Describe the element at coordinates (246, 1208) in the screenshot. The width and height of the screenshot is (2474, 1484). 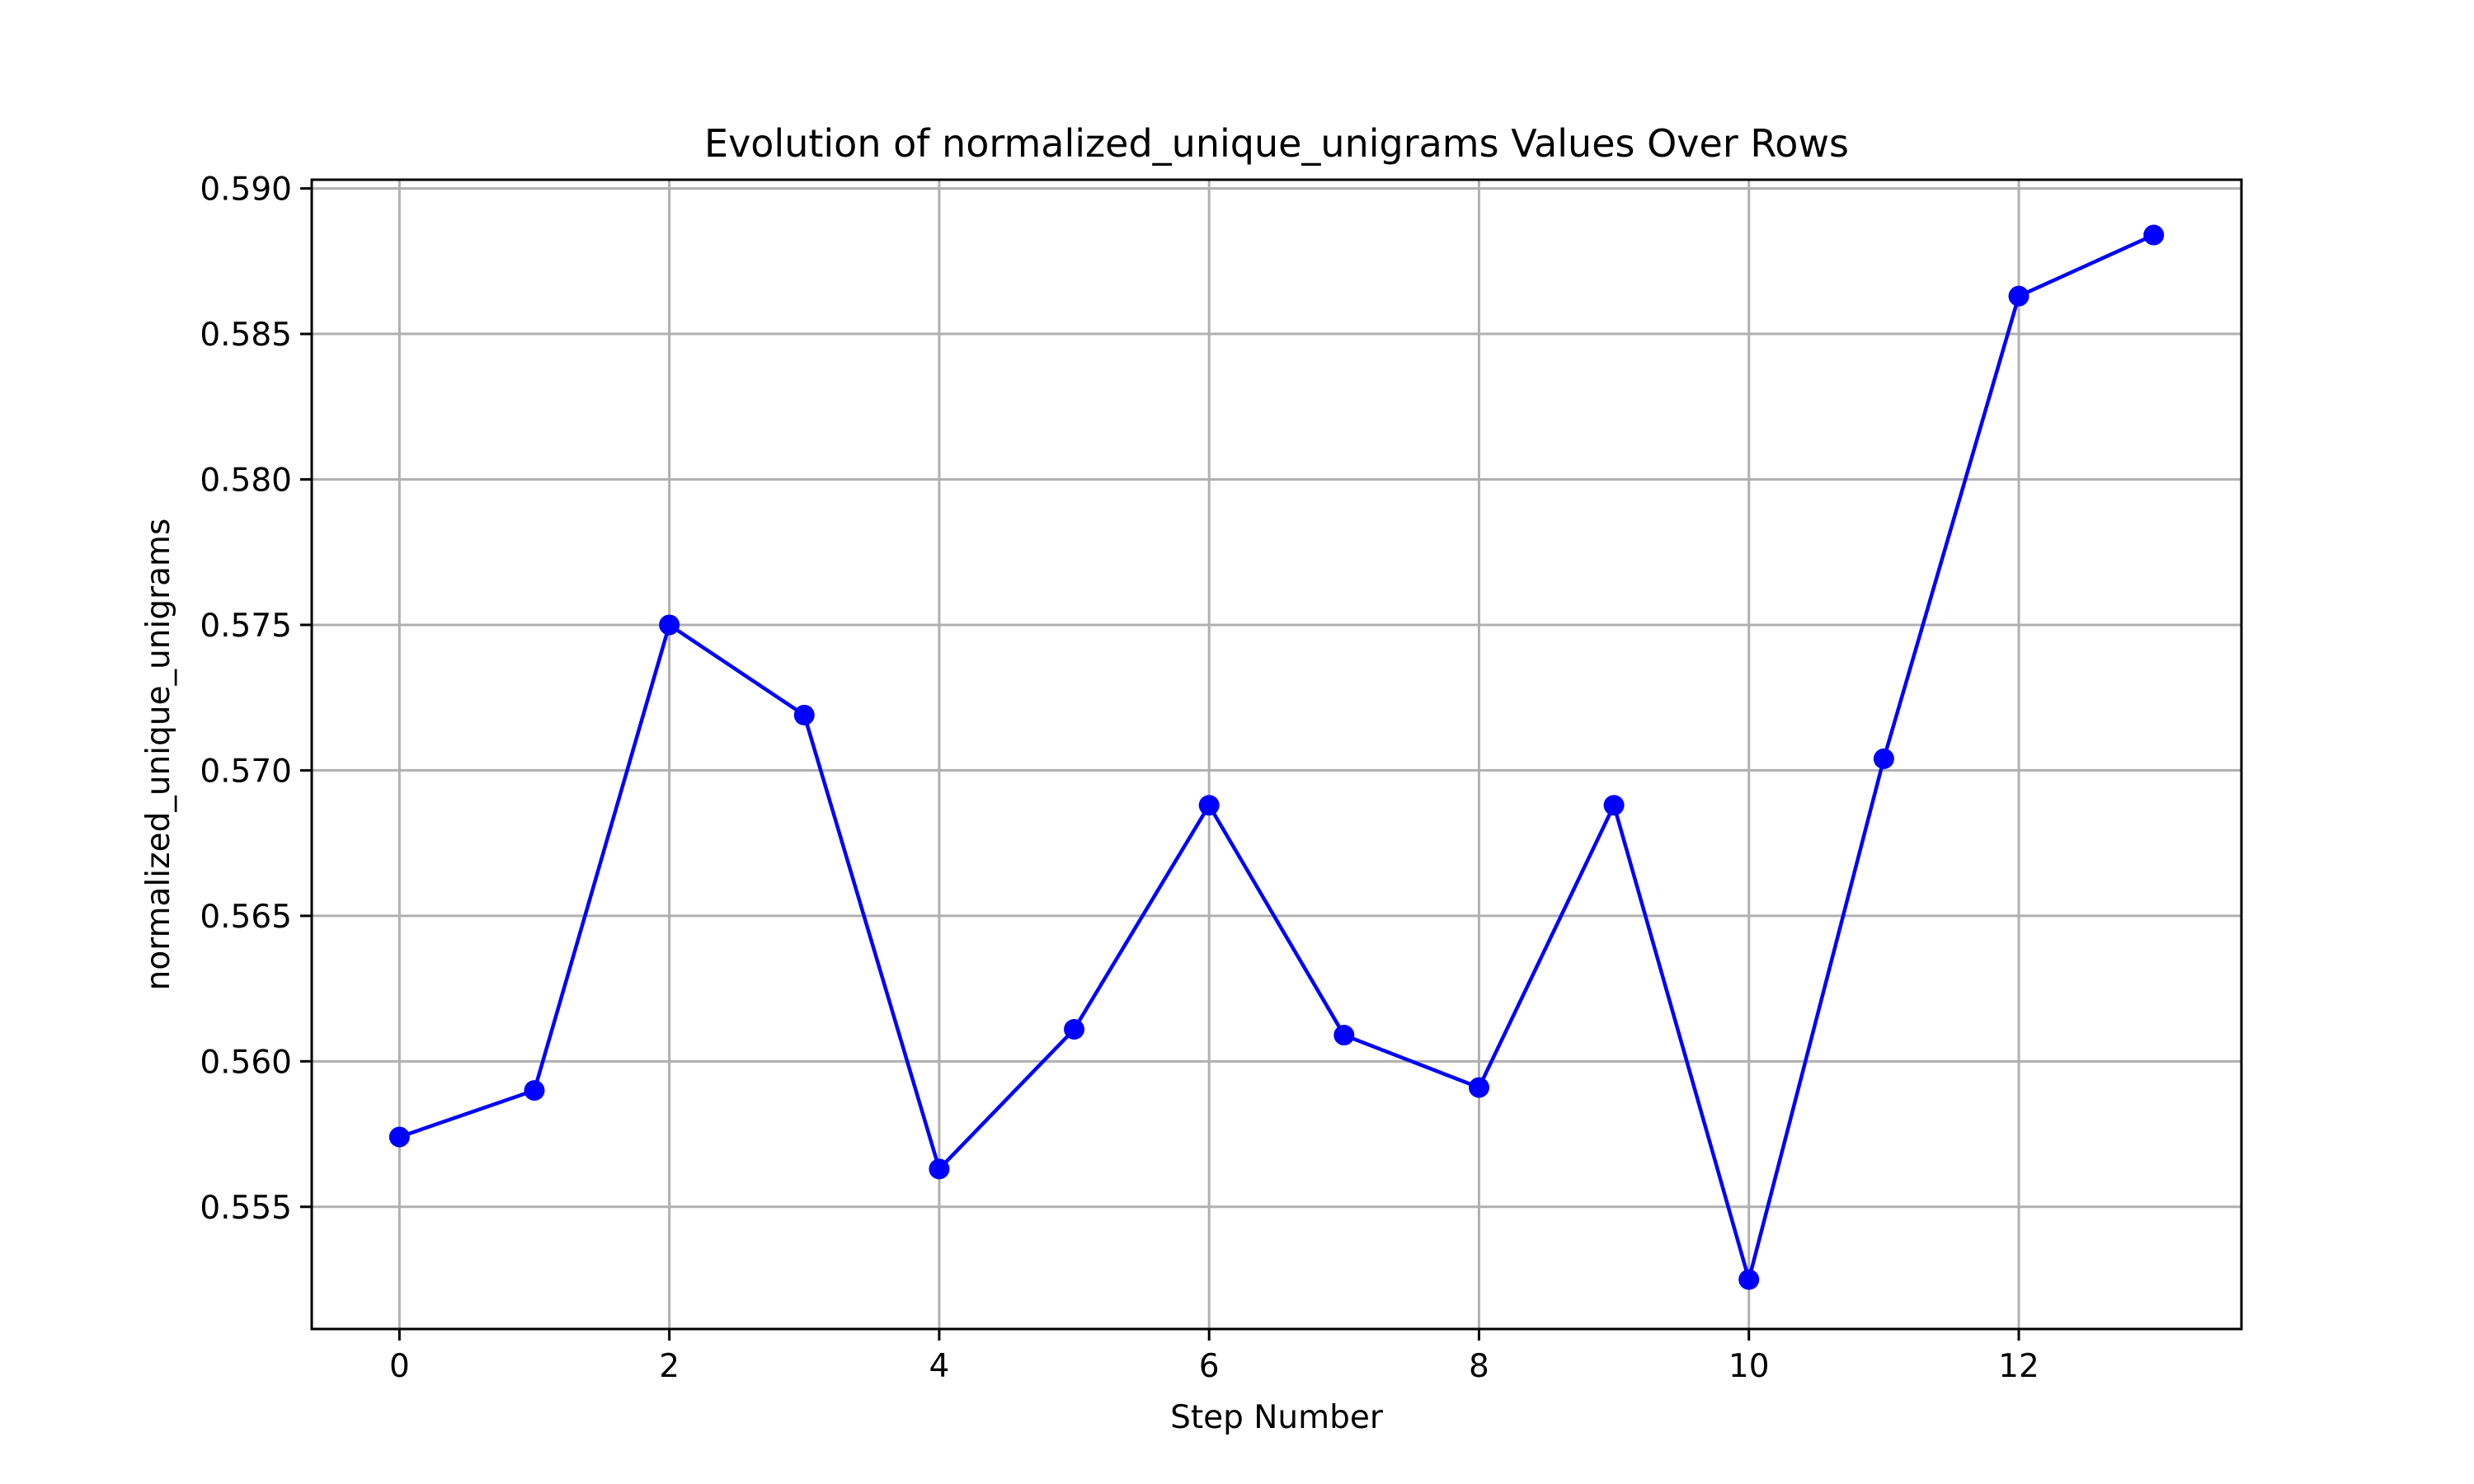
I see `y-tick-label: 0.555` at that location.